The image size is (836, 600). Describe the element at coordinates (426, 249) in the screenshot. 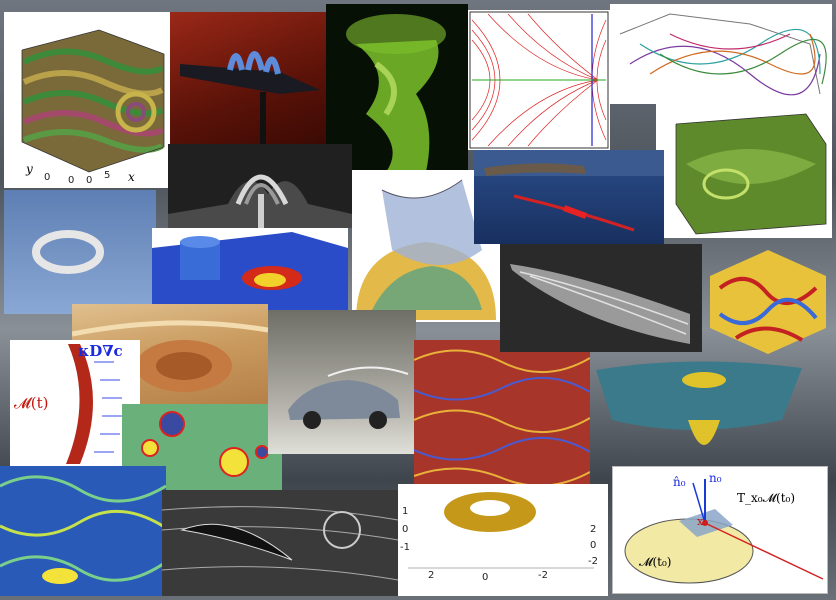

I see `globe-graphic` at that location.